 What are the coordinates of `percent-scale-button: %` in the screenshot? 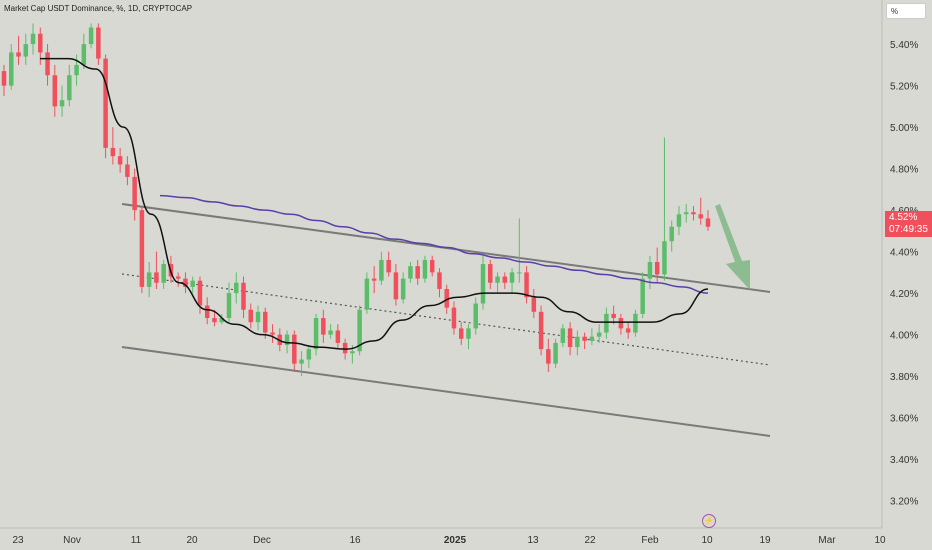 It's located at (906, 11).